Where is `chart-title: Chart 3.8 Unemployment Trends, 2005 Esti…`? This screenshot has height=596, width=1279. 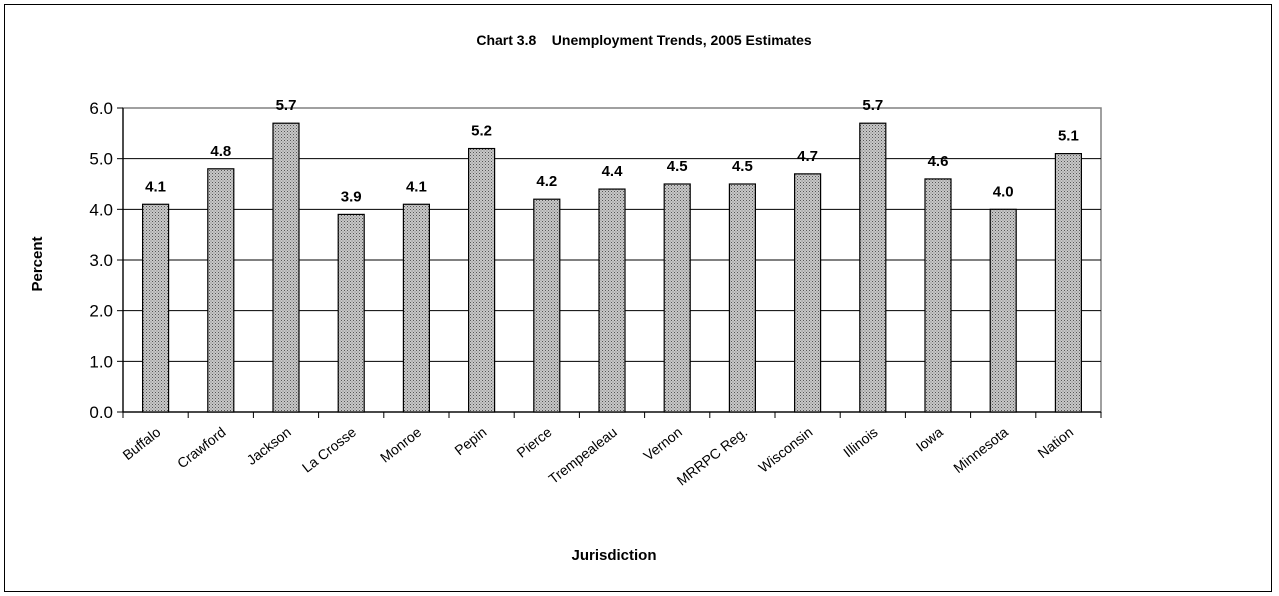 chart-title: Chart 3.8 Unemployment Trends, 2005 Esti… is located at coordinates (644, 40).